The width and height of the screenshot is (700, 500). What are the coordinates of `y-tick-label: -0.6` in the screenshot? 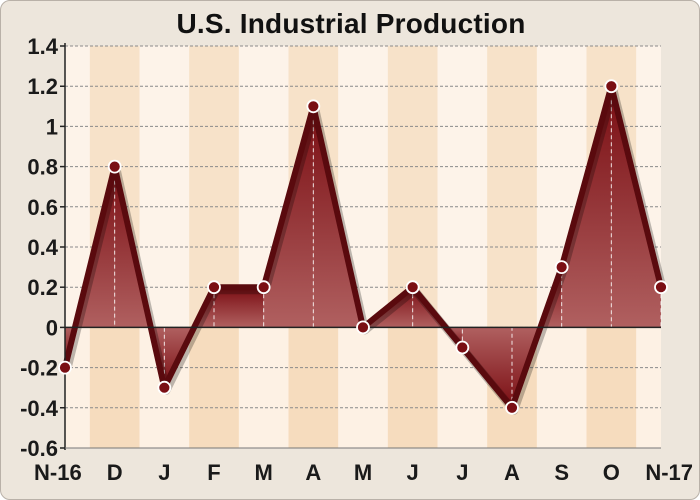 It's located at (39, 448).